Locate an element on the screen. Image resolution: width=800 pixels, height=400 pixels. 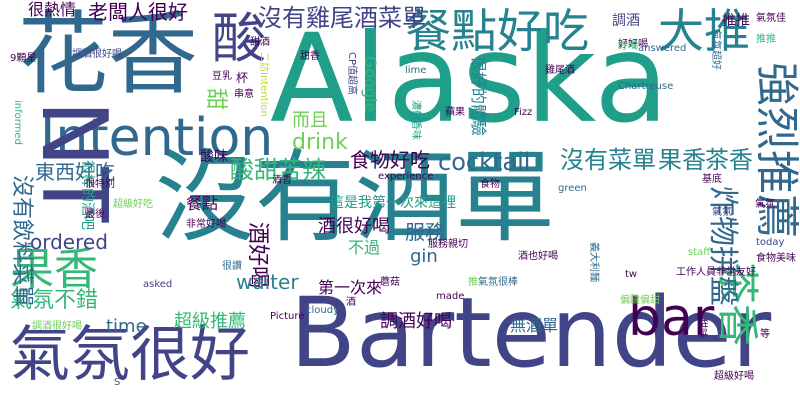
word-guoxiang2: 果香 is located at coordinates (682, 160).